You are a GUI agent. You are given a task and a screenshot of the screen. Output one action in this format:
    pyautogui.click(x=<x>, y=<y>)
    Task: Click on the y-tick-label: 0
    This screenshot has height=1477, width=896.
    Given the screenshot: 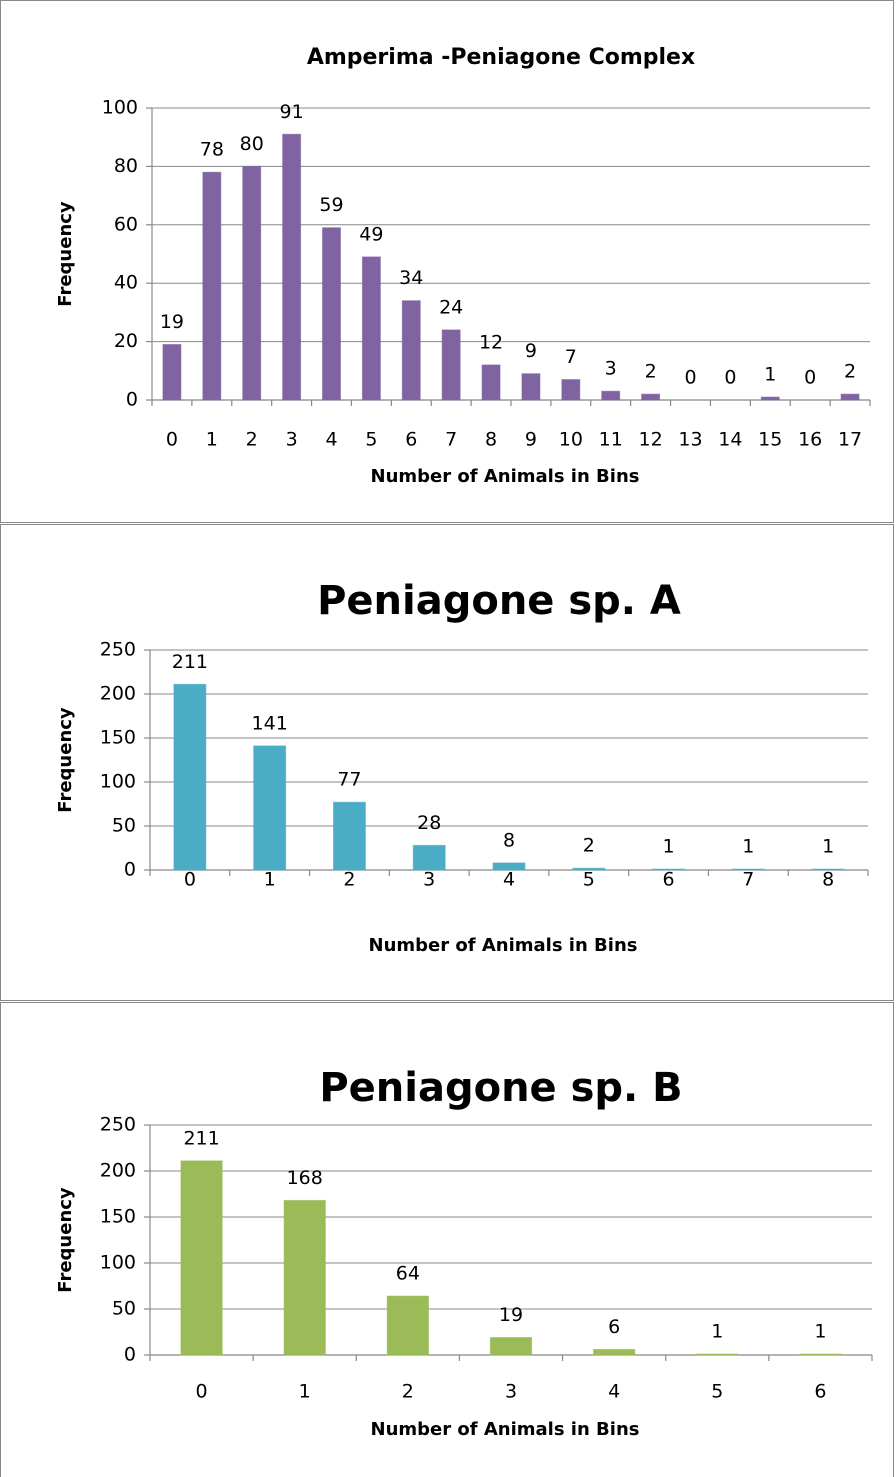 What is the action you would take?
    pyautogui.click(x=130, y=1355)
    